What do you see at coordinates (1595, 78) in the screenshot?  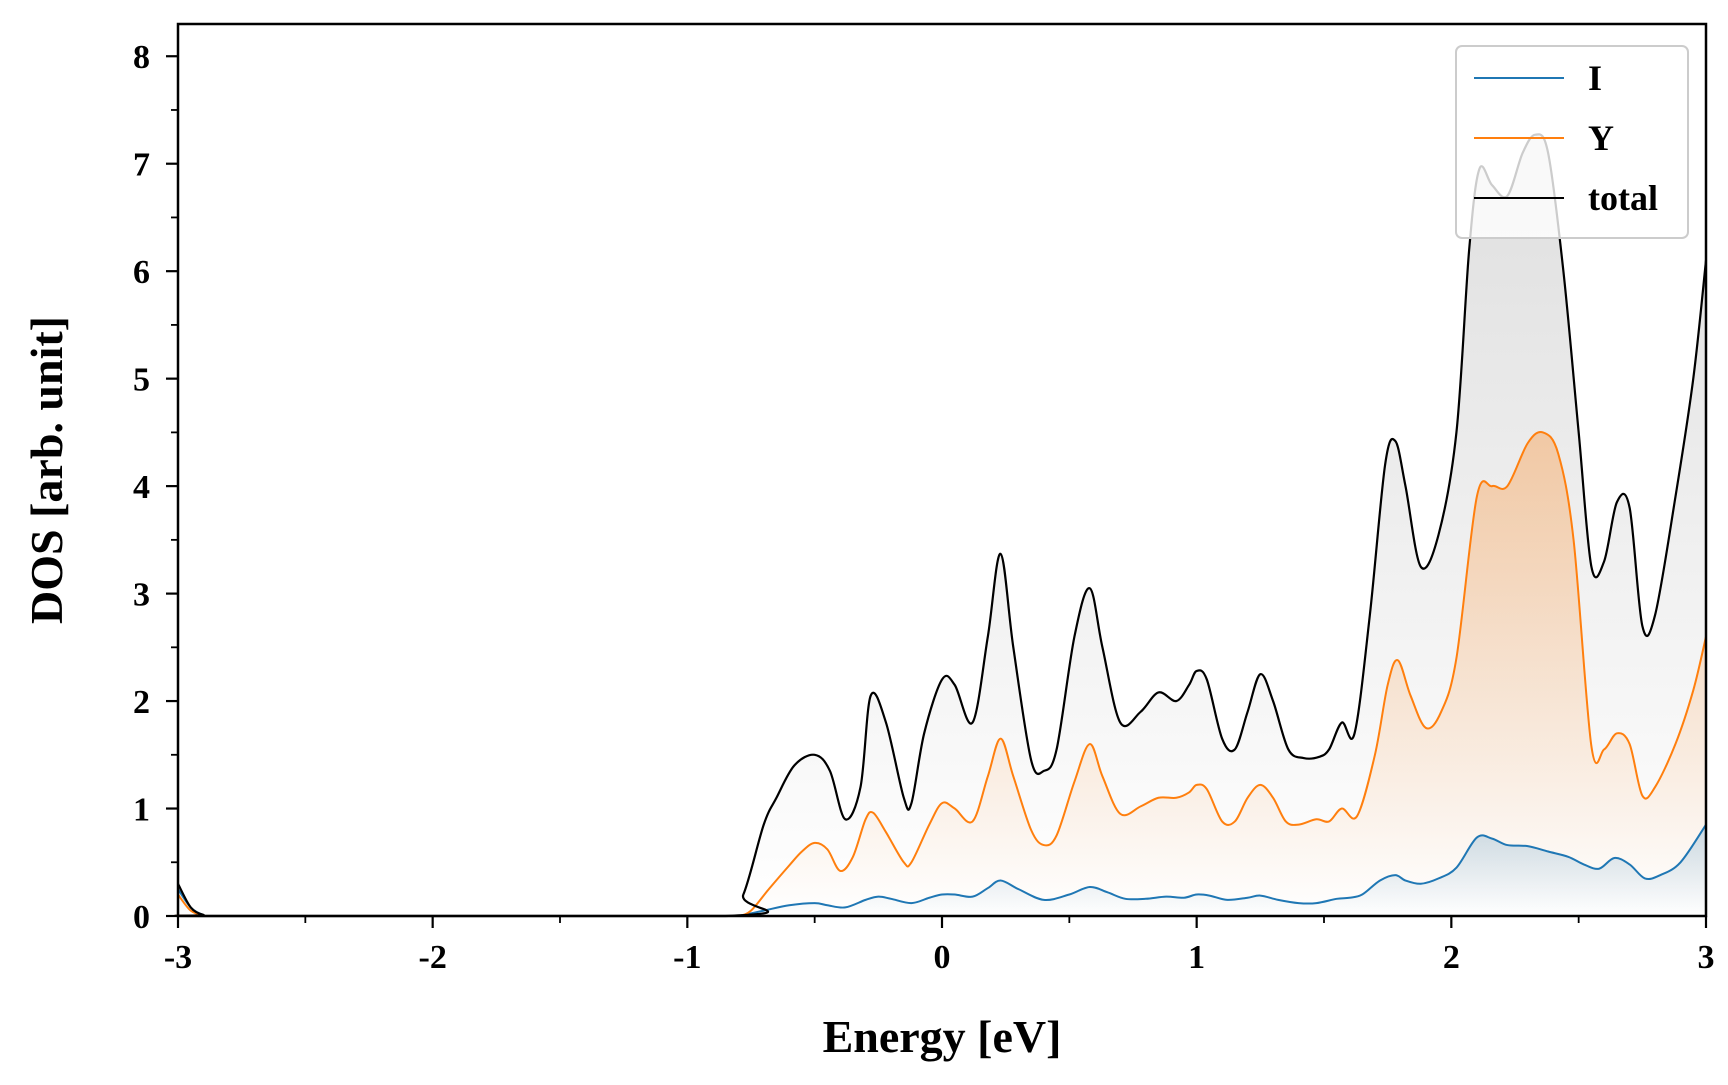 I see `legend-label-i: I` at bounding box center [1595, 78].